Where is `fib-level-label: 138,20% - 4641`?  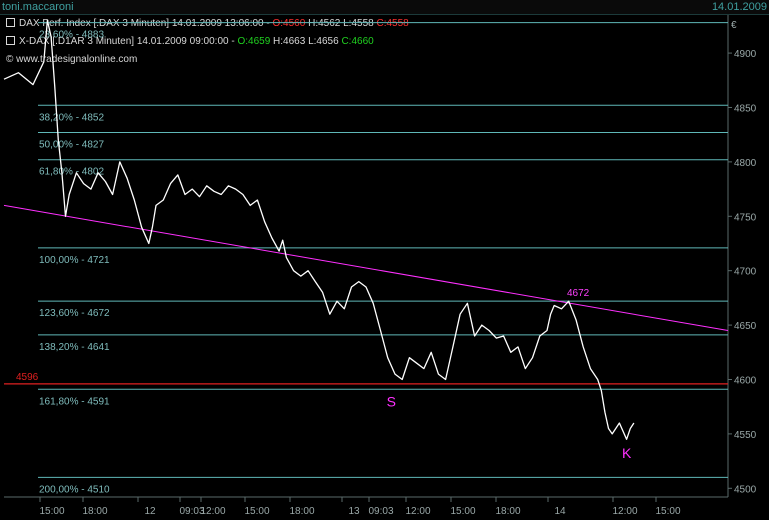 fib-level-label: 138,20% - 4641 is located at coordinates (74, 347).